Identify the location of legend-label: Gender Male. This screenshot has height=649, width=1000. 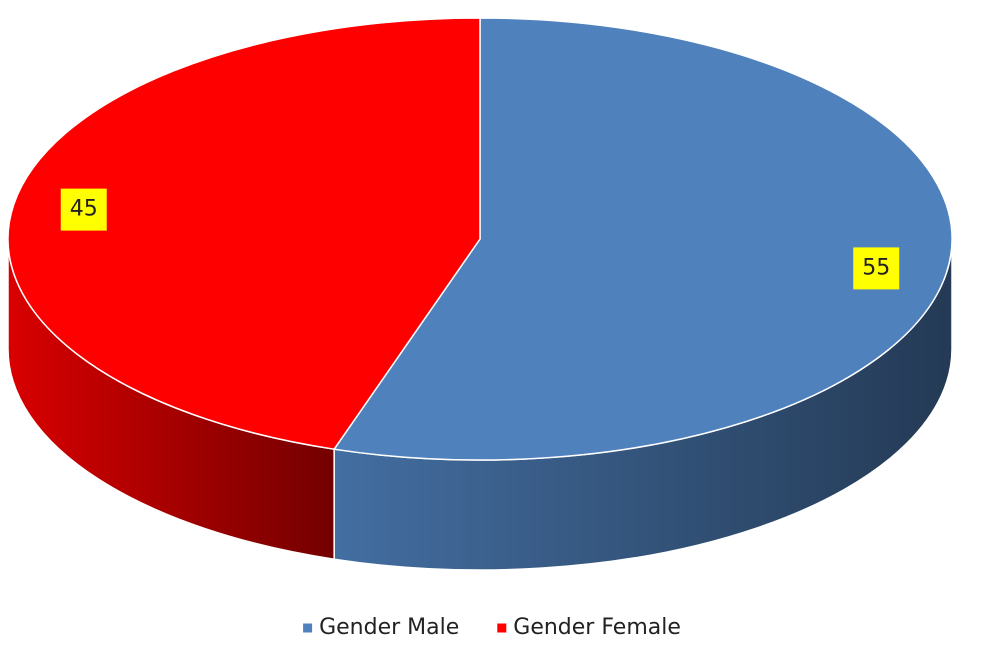
(389, 627).